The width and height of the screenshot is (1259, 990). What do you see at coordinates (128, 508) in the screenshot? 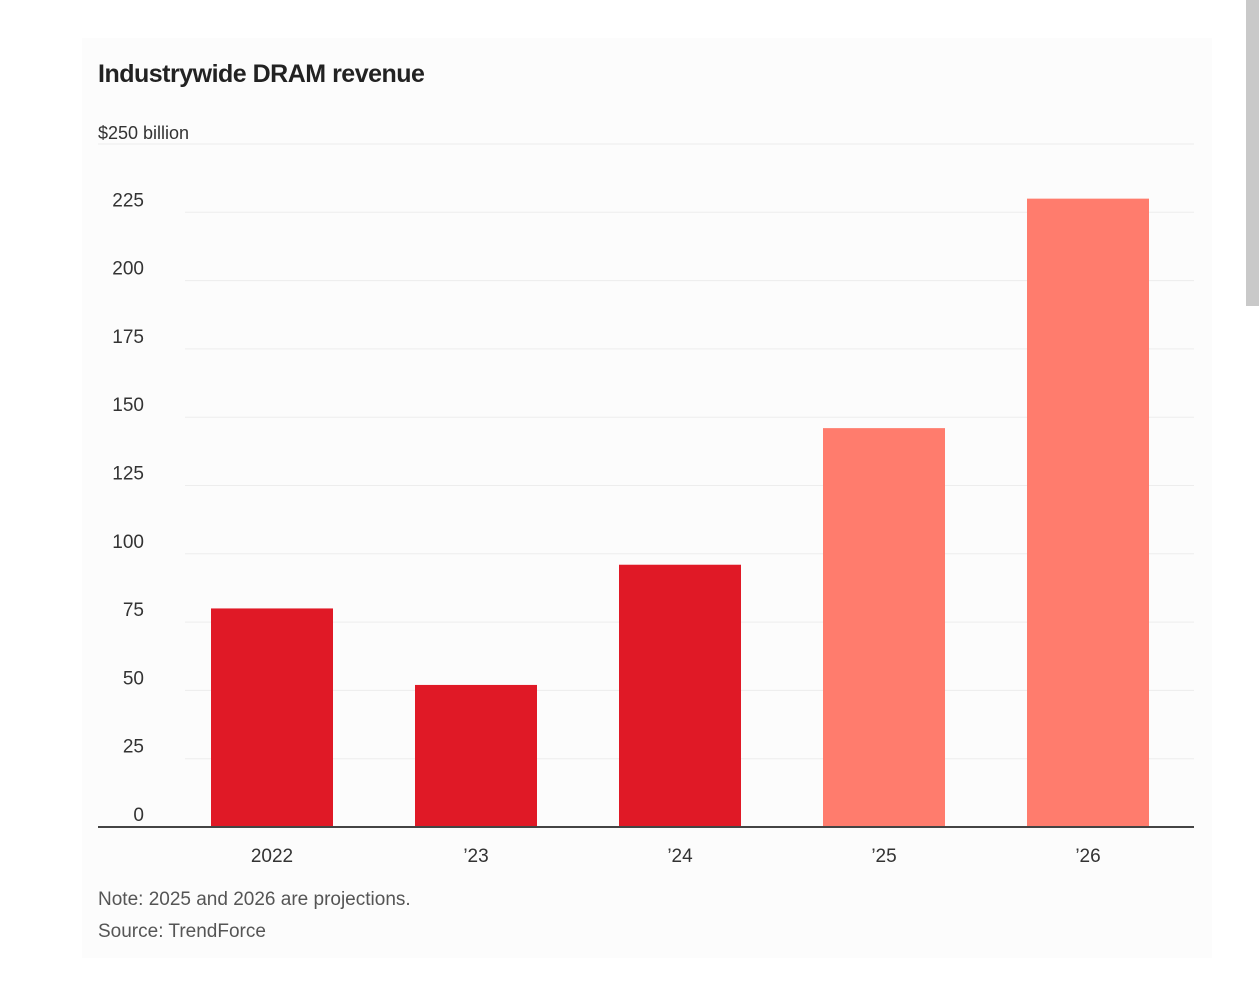
I see `y-tick-labels: 0 25 50 75 100 125 150 175 200 225` at bounding box center [128, 508].